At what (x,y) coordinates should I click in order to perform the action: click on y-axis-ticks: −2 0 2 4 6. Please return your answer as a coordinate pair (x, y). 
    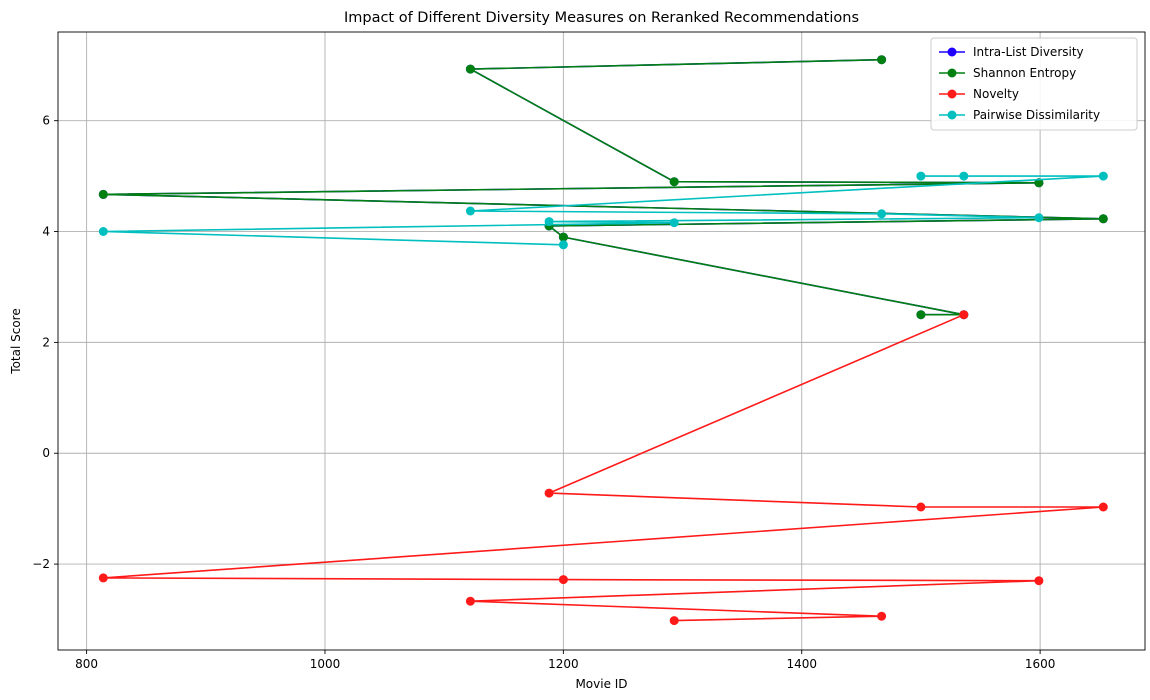
    Looking at the image, I should click on (45, 342).